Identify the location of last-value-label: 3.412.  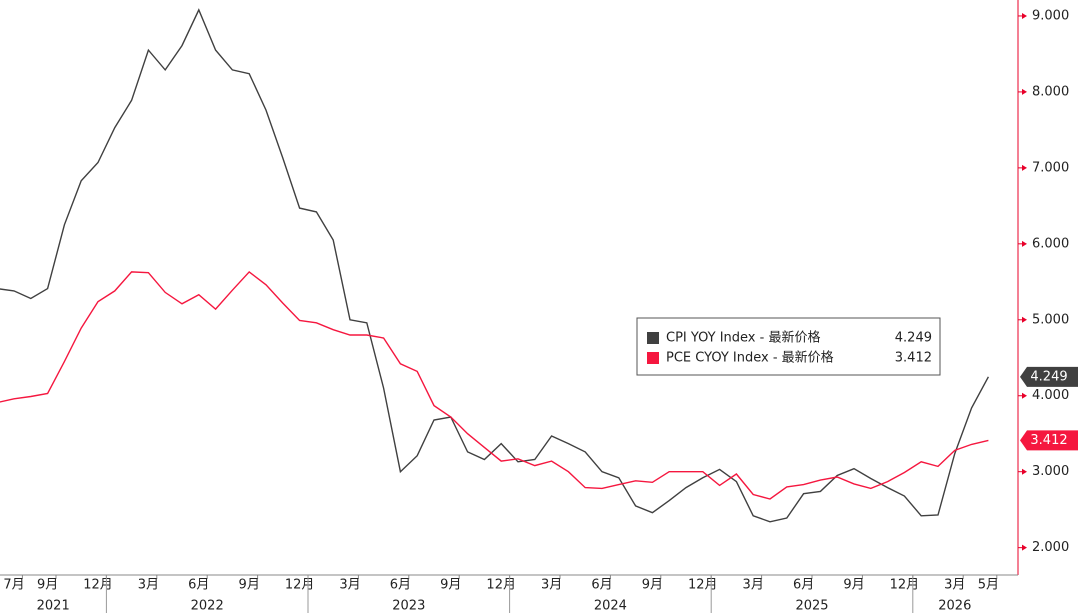
(1048, 440).